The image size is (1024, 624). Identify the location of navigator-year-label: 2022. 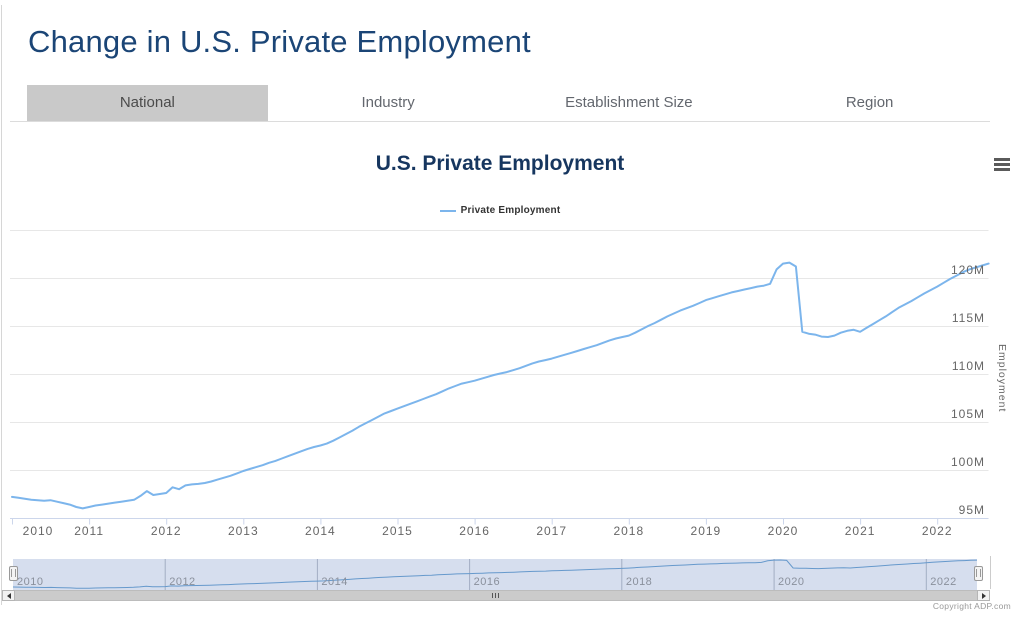
(943, 582).